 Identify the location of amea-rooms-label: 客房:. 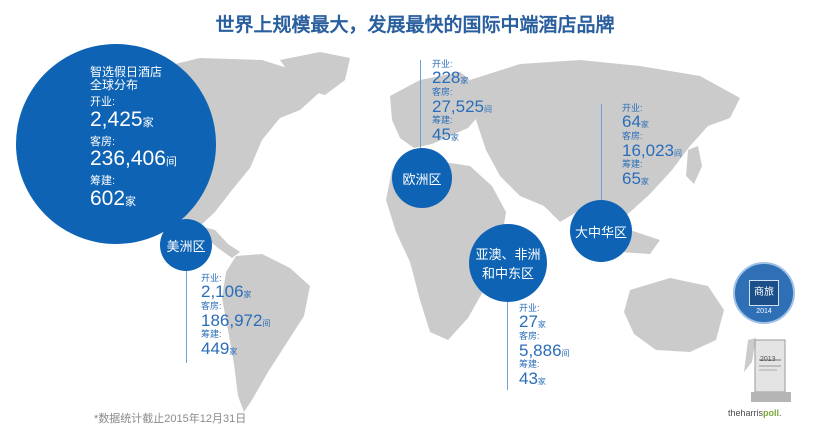
(529, 336).